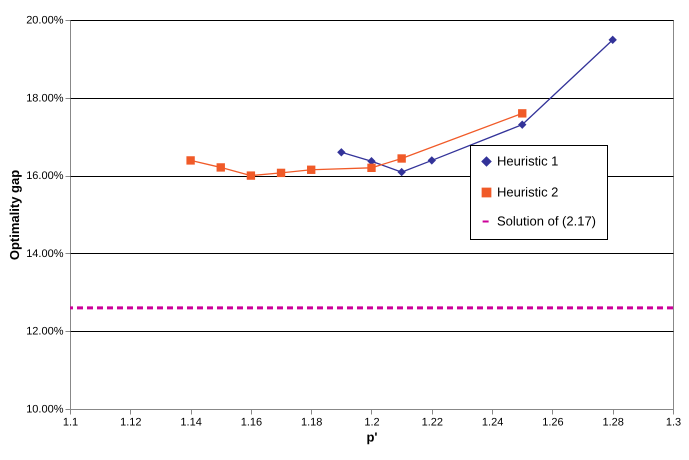 The height and width of the screenshot is (460, 689). What do you see at coordinates (493, 422) in the screenshot?
I see `x-tick-label: 1.24` at bounding box center [493, 422].